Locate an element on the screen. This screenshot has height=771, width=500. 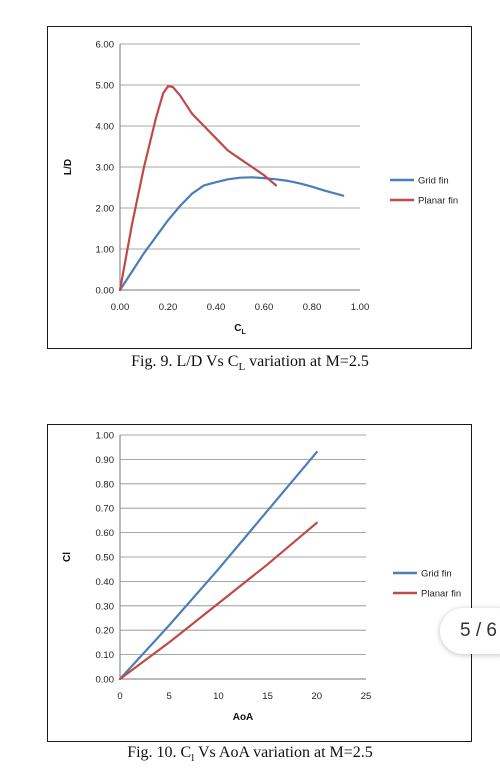
chart1-x-tick-label: 1.00 is located at coordinates (360, 307).